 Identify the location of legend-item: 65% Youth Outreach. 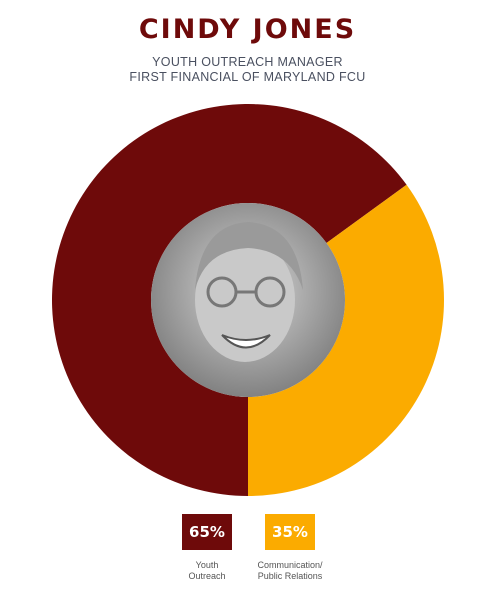
(207, 548).